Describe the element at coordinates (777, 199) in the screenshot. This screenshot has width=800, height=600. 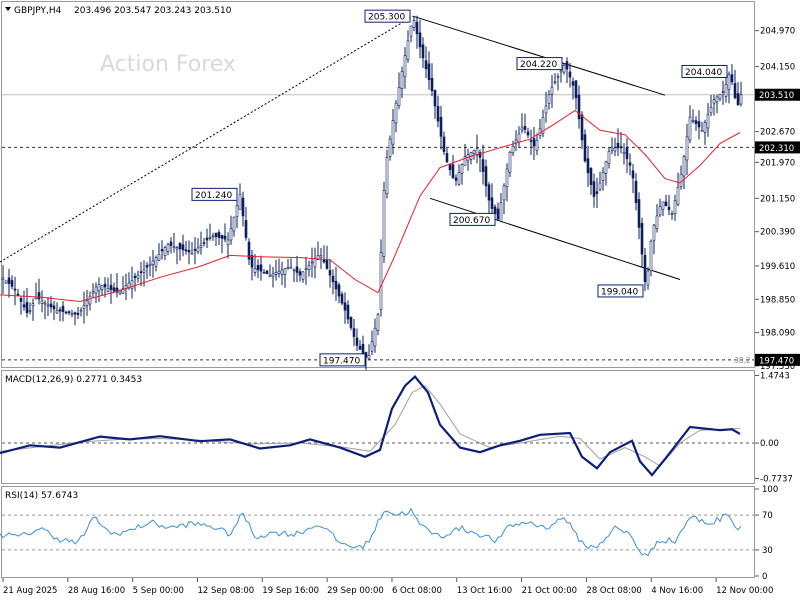
I see `price-tick-label: 201.150` at that location.